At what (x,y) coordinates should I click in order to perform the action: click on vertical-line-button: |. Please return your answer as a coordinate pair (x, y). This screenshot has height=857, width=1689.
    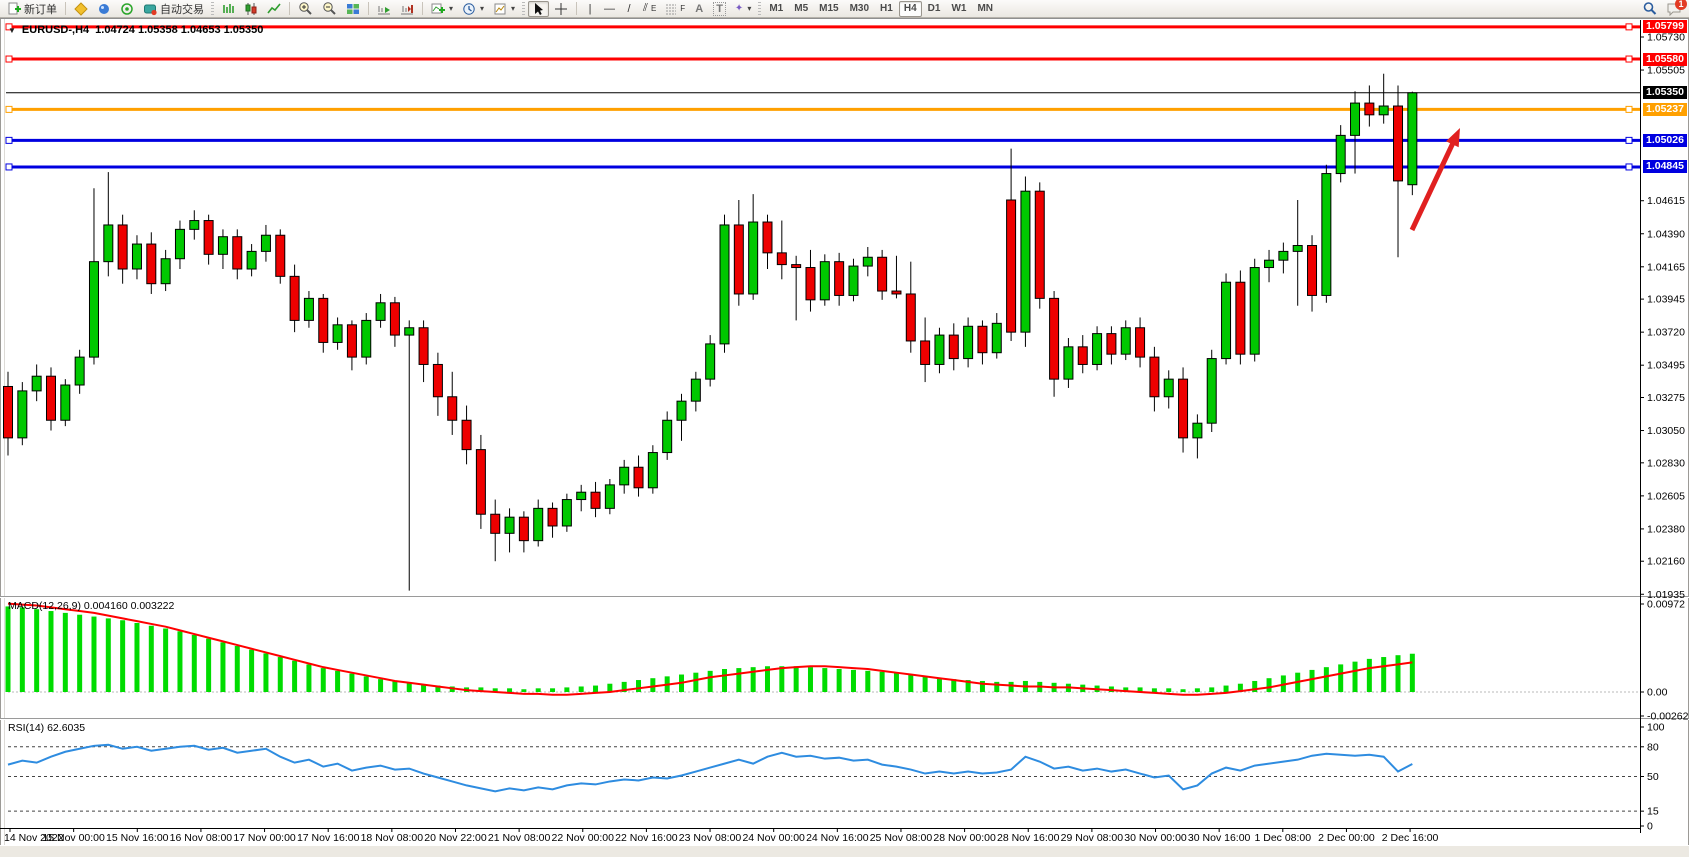
    Looking at the image, I should click on (590, 9).